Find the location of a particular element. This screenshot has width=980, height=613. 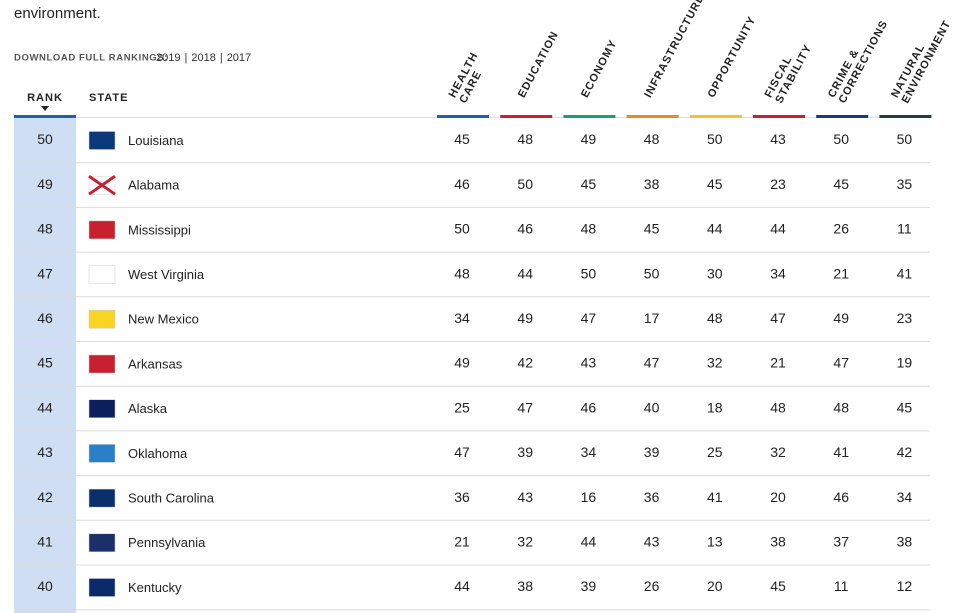

rank-cell: 42 is located at coordinates (45, 497).